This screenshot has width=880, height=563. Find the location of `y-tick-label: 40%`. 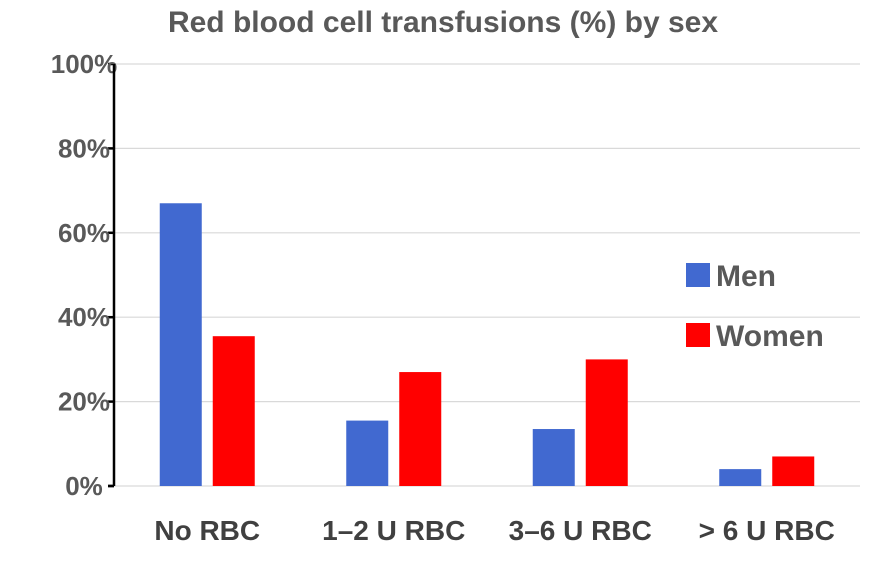

y-tick-label: 40% is located at coordinates (84, 317).